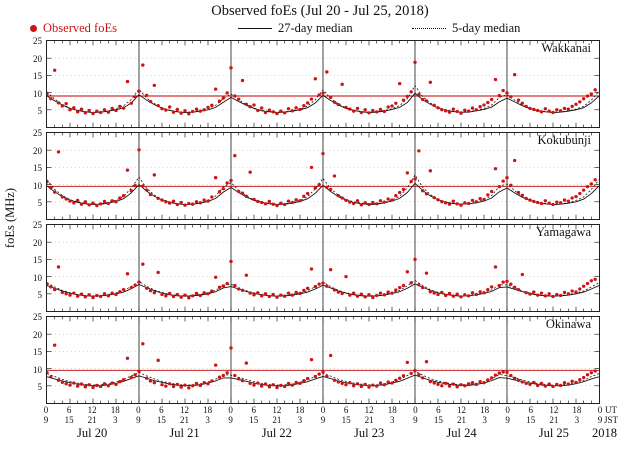  I want to click on solid-line-marker-icon, so click(255, 28).